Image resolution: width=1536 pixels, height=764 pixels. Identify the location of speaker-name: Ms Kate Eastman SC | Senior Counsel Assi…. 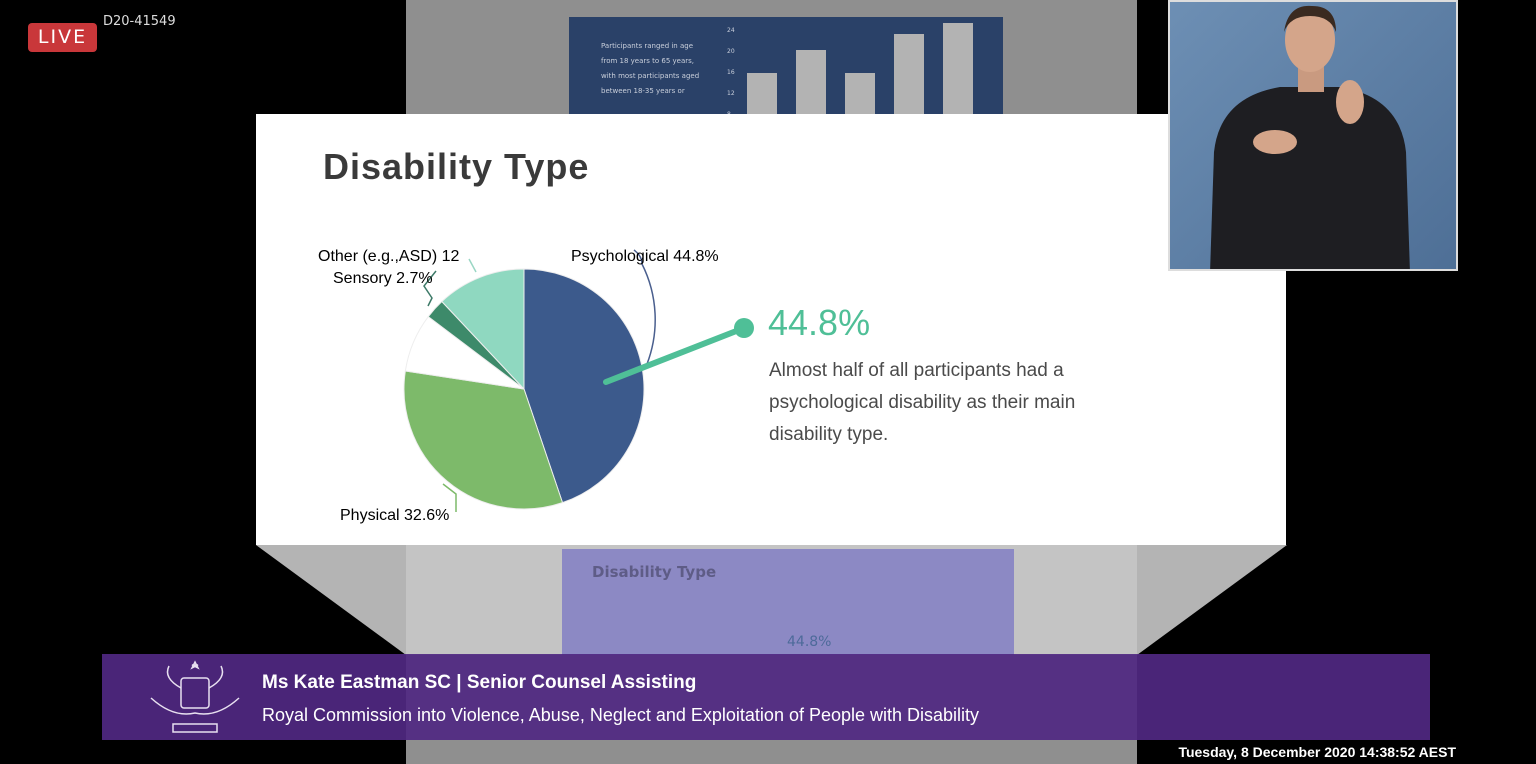
(479, 682).